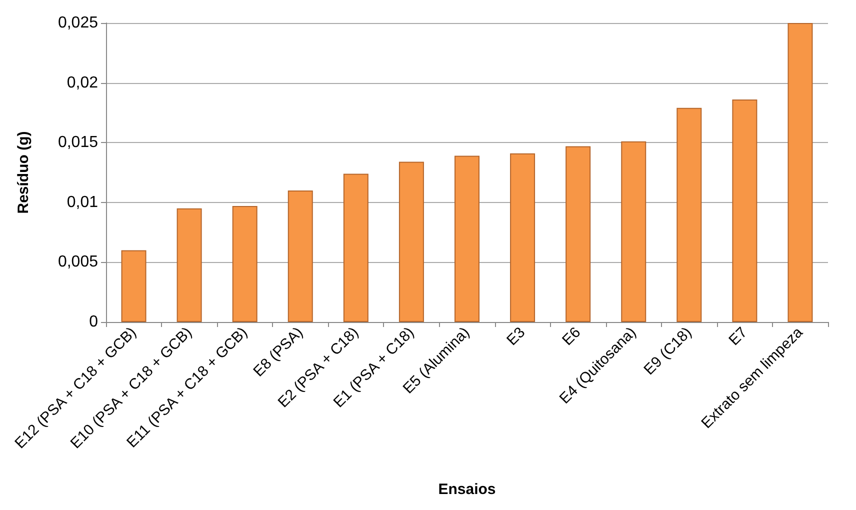 Image resolution: width=856 pixels, height=510 pixels. I want to click on y-tick-label: 0,02, so click(82, 83).